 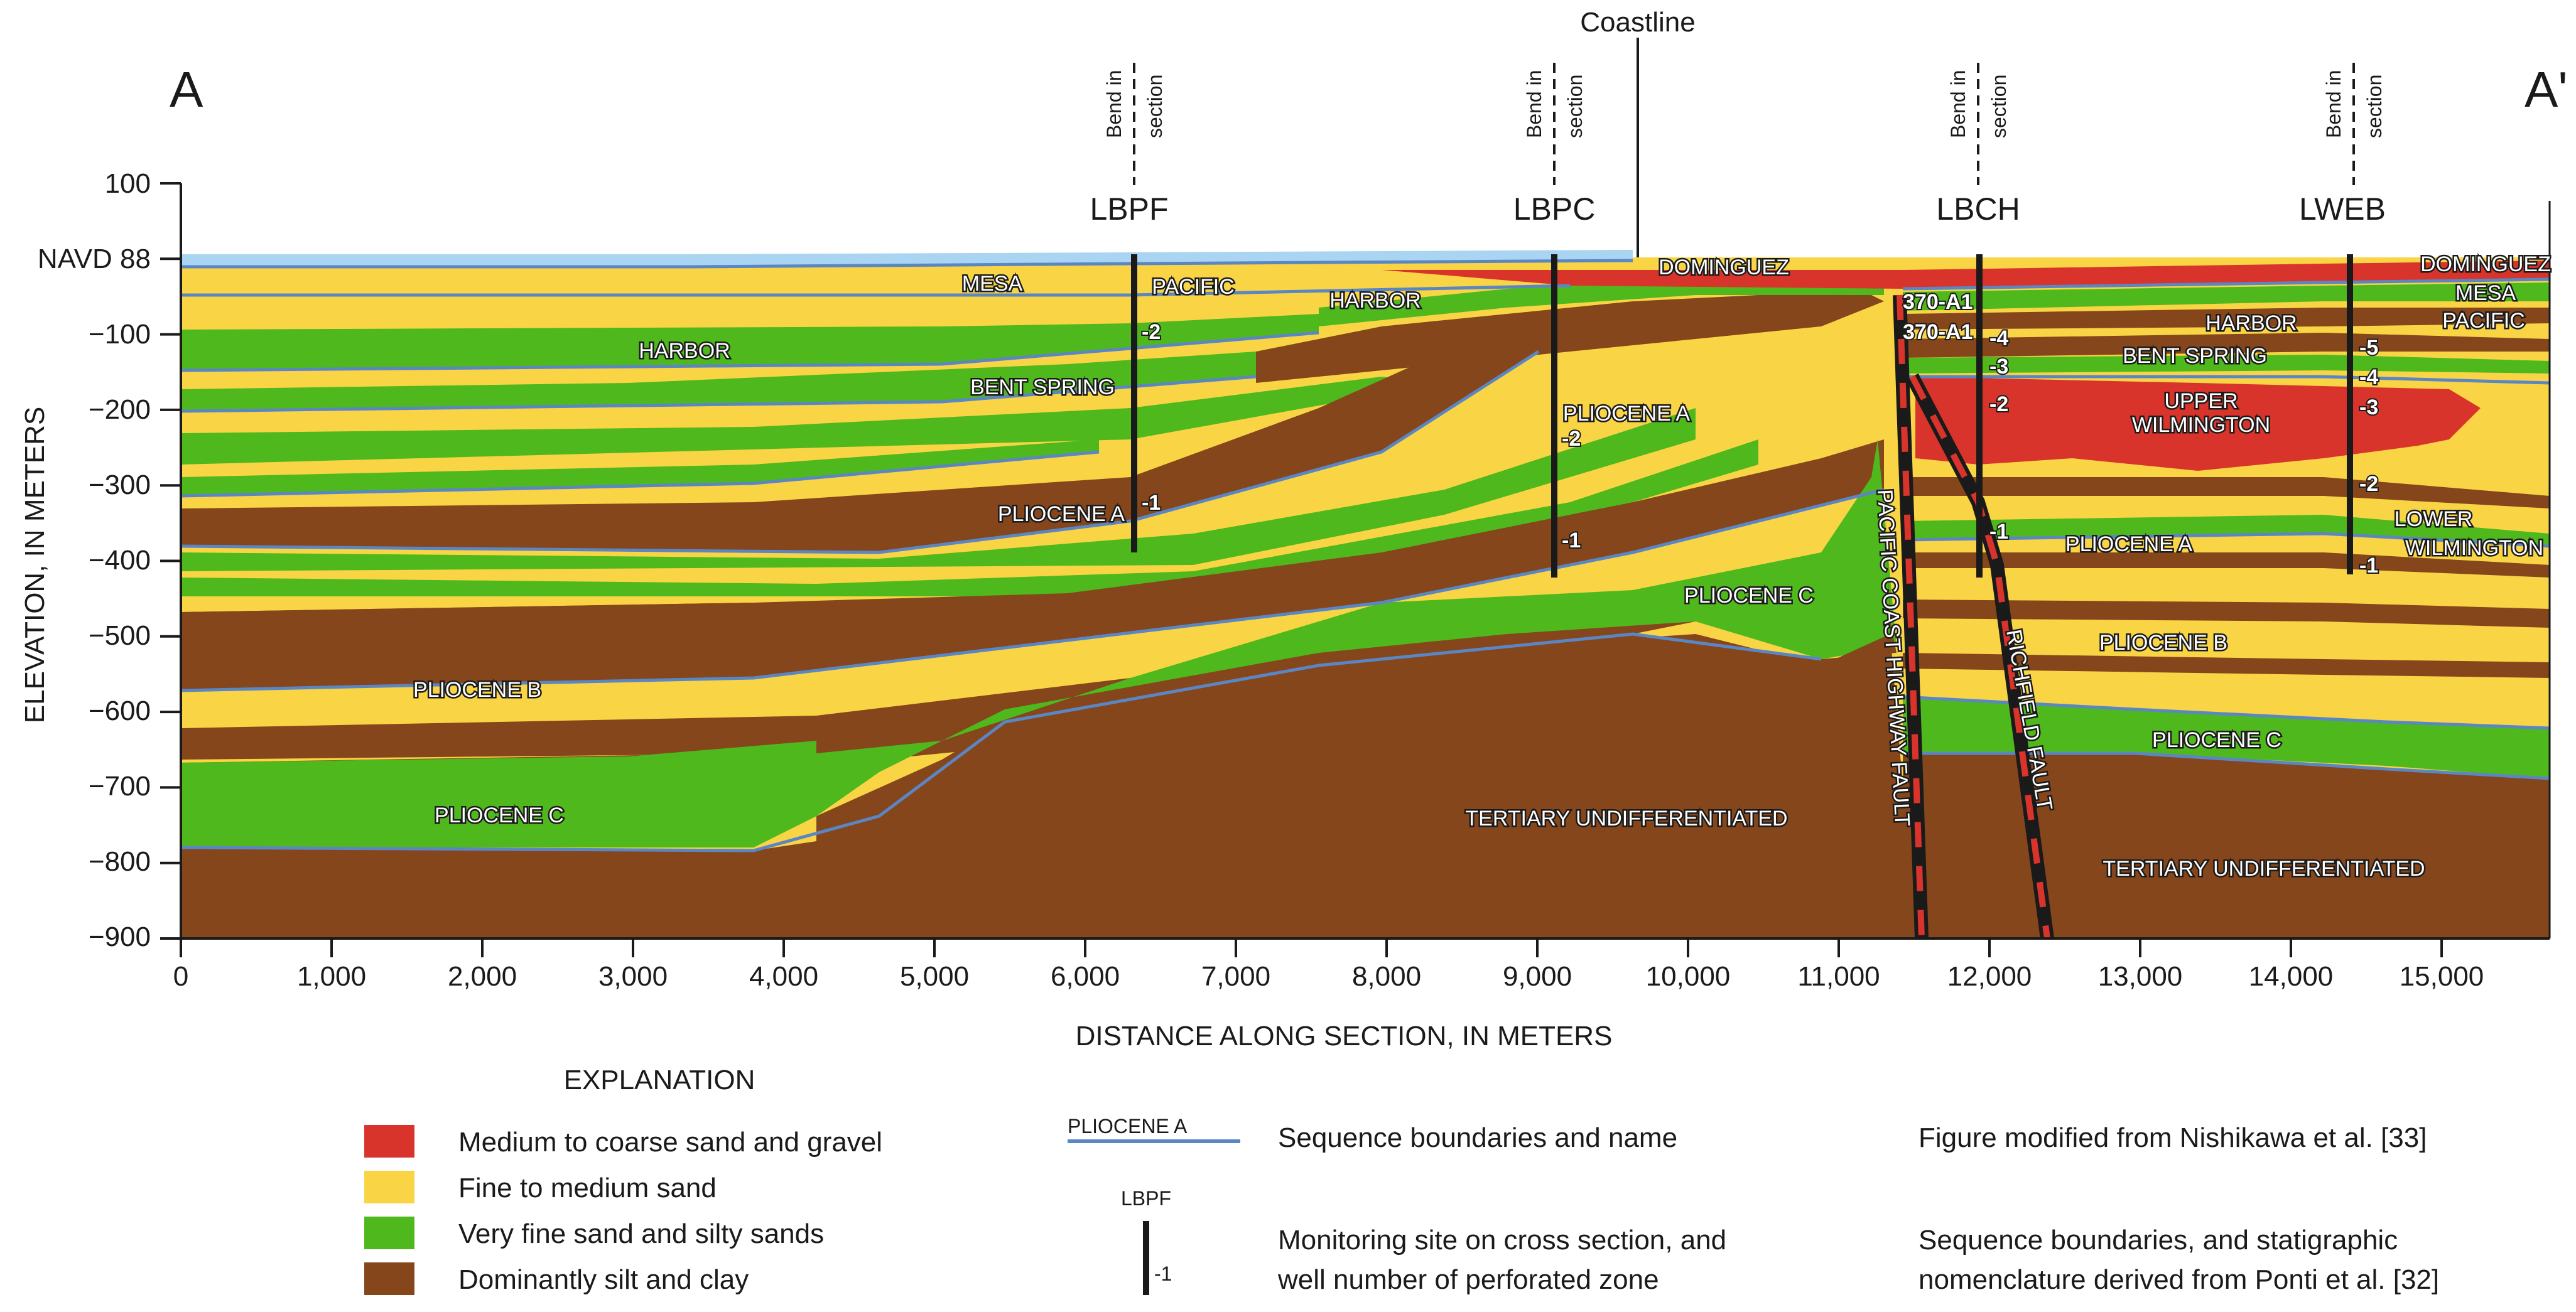 I want to click on swatch-gravel, so click(x=389, y=1141).